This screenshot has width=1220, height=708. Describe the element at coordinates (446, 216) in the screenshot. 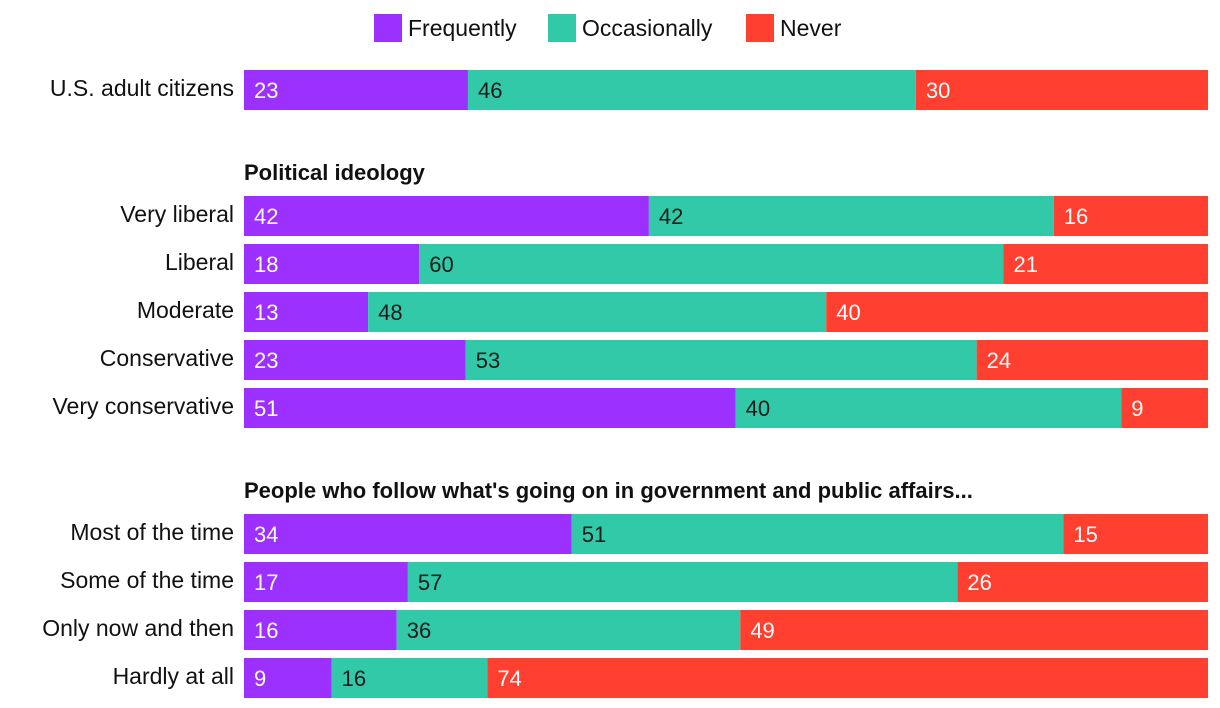

I see `bar-very-liberal-frequently` at that location.